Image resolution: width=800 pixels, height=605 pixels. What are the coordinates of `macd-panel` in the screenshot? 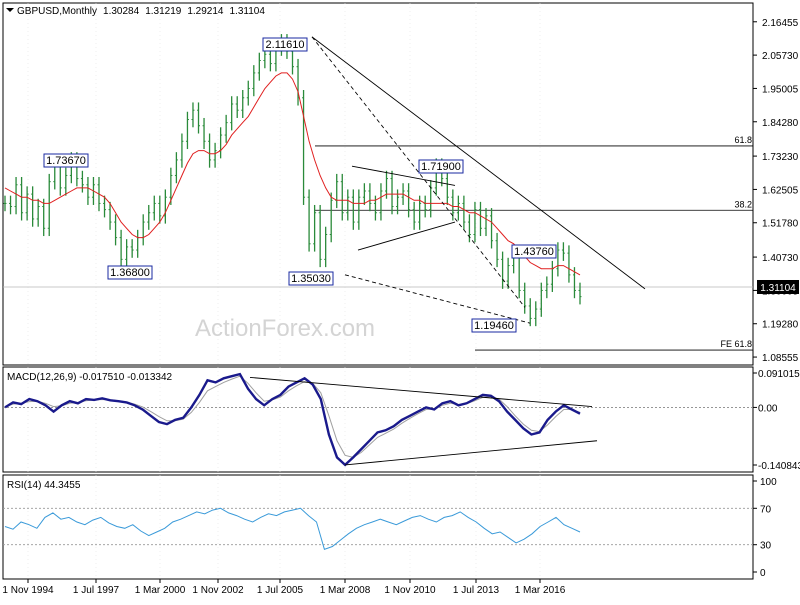 It's located at (378, 419).